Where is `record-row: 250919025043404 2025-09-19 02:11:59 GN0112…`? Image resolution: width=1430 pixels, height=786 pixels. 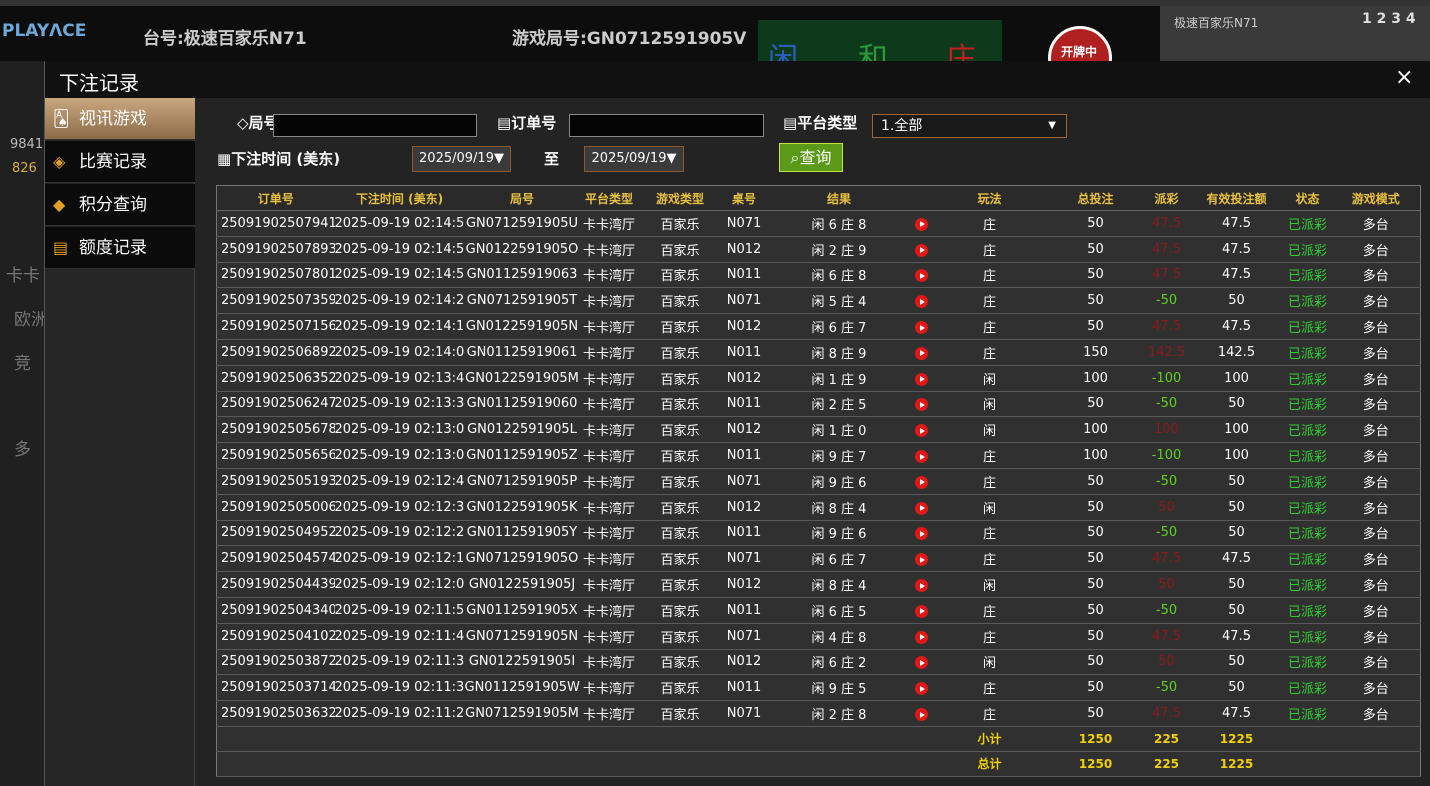
record-row: 250919025043404 2025-09-19 02:11:59 GN0112… is located at coordinates (818, 610).